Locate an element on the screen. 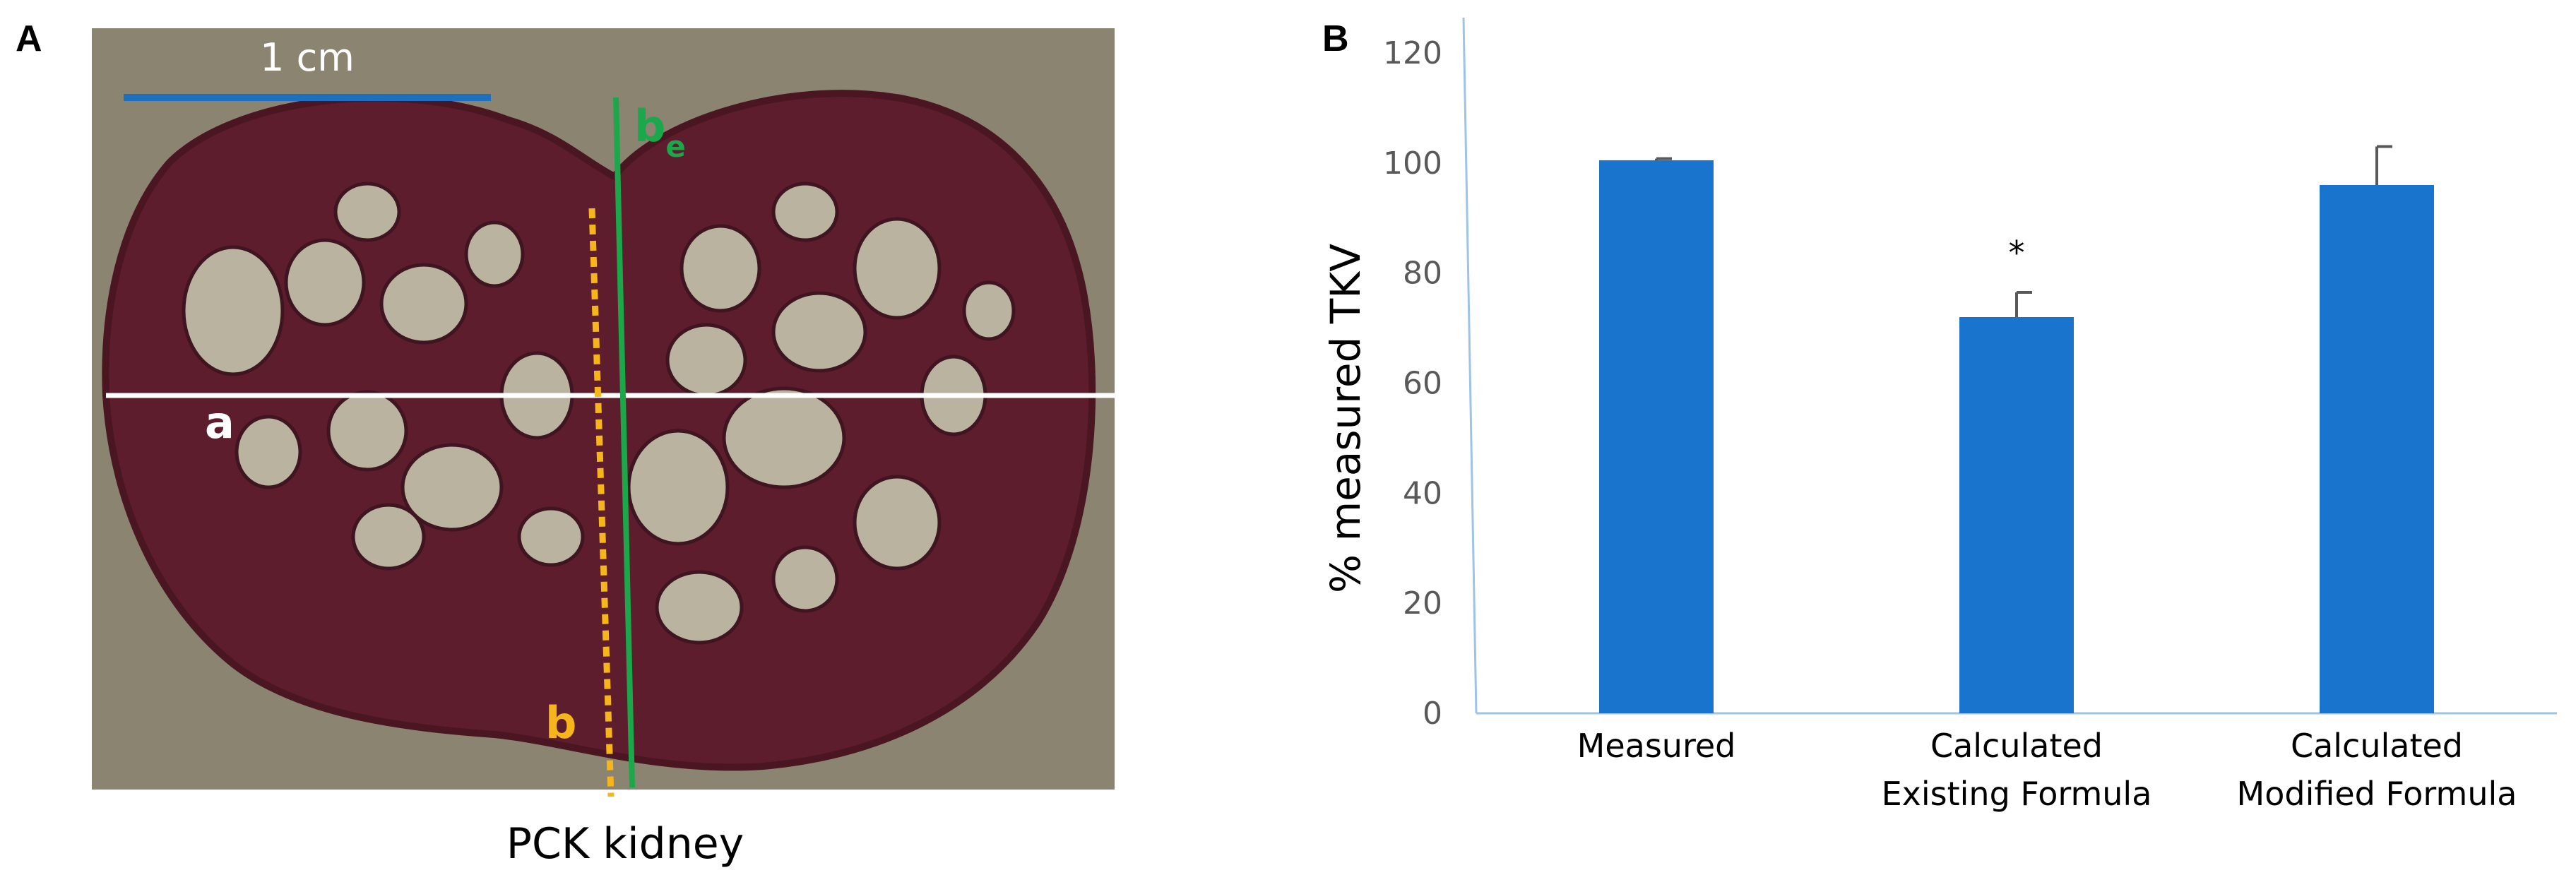  significance-markers: * is located at coordinates (2017, 253).